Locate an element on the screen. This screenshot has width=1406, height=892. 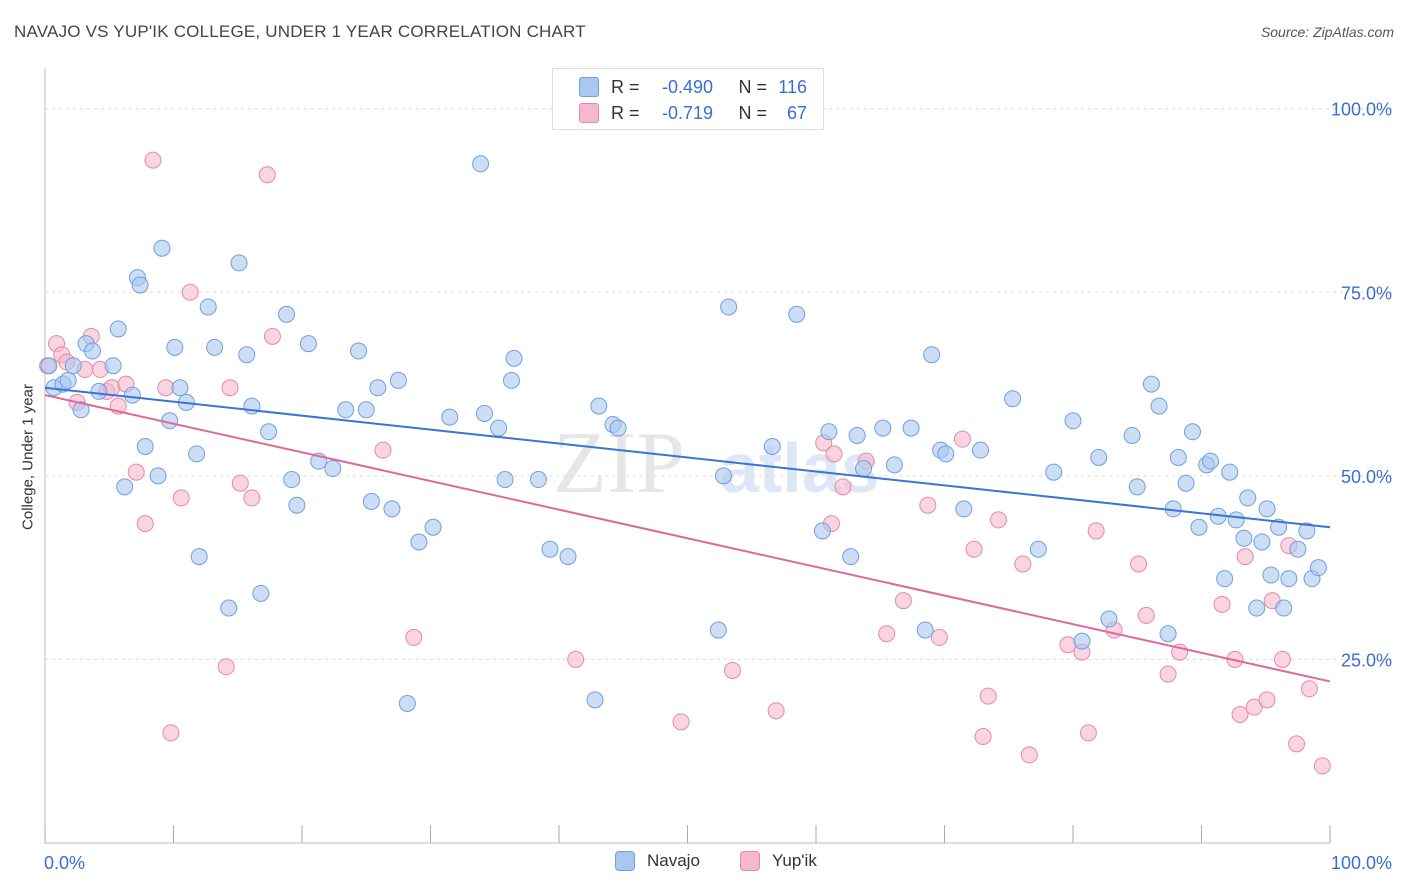
legend-item-navajo: Navajo is located at coordinates (657, 861).